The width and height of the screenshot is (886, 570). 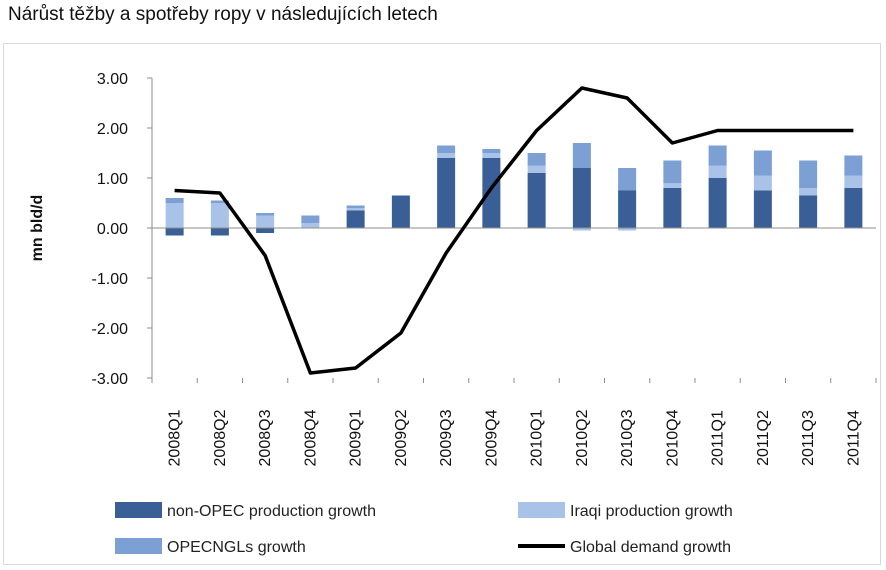 I want to click on y-axis-label: mn bld/d, so click(x=37, y=228).